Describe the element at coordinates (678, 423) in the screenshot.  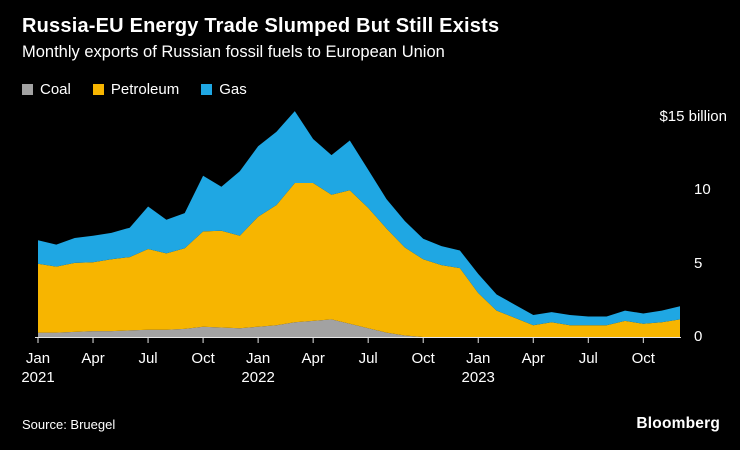
I see `bloomberg-logo: Bloomberg` at that location.